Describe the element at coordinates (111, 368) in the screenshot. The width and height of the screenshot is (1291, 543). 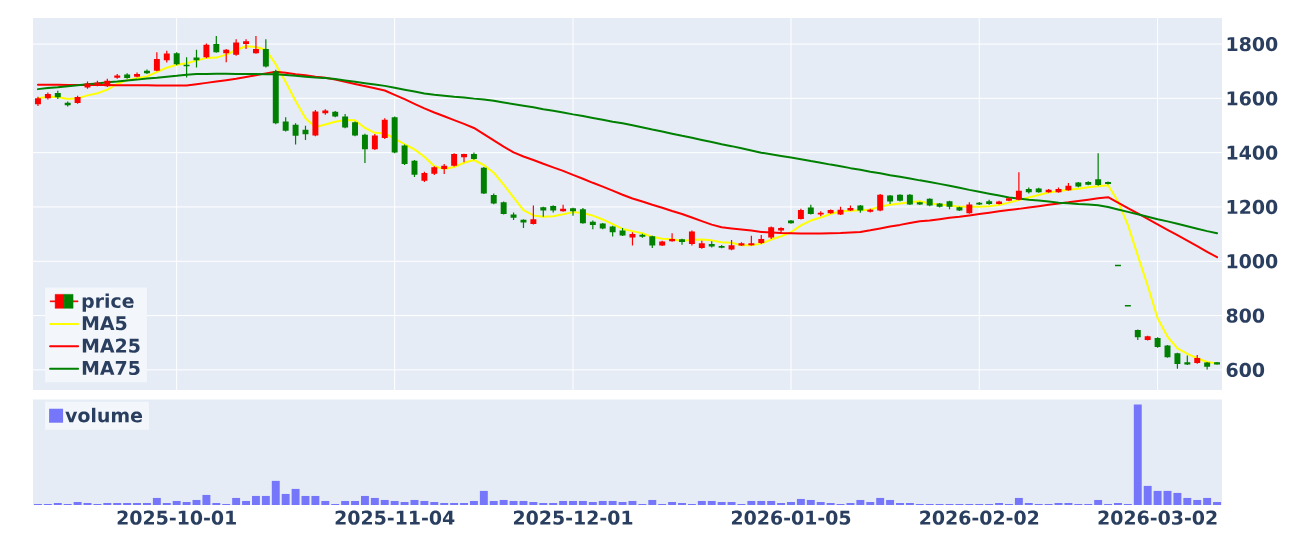
I see `legend-label: MA75` at that location.